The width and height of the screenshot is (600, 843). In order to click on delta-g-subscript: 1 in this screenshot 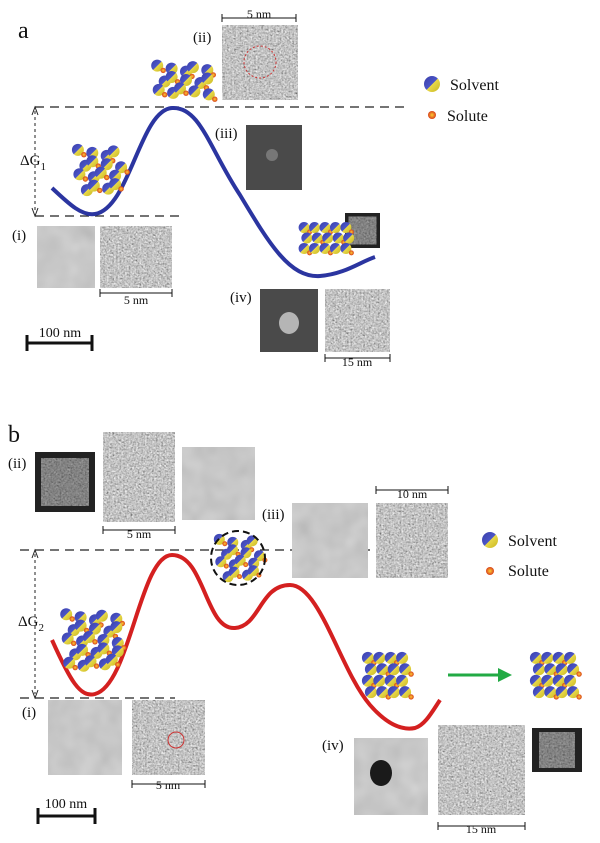, I will do `click(43, 167)`.